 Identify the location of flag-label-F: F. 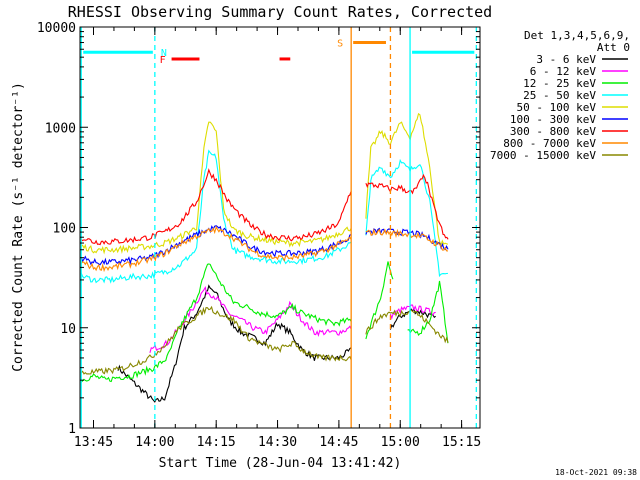
(163, 60).